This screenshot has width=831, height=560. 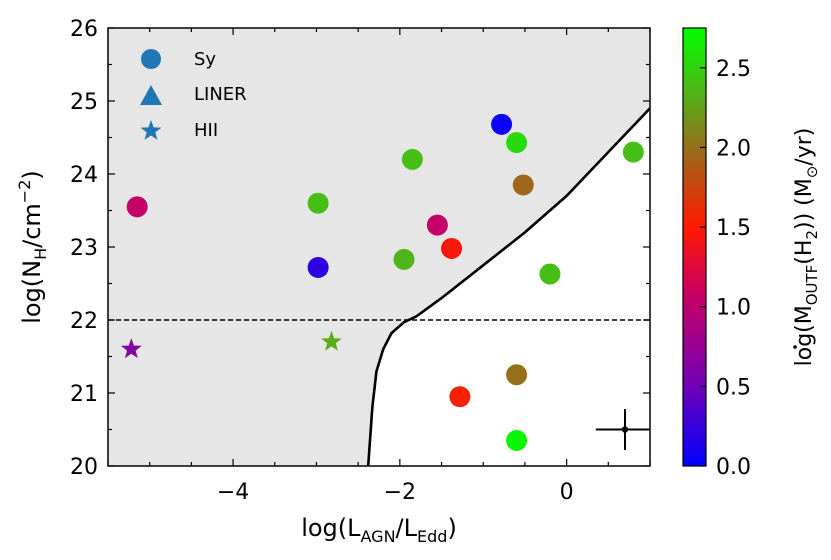 I want to click on colorbar-title: log(MOUTF(H2)) (M⊙/yr), so click(x=806, y=247).